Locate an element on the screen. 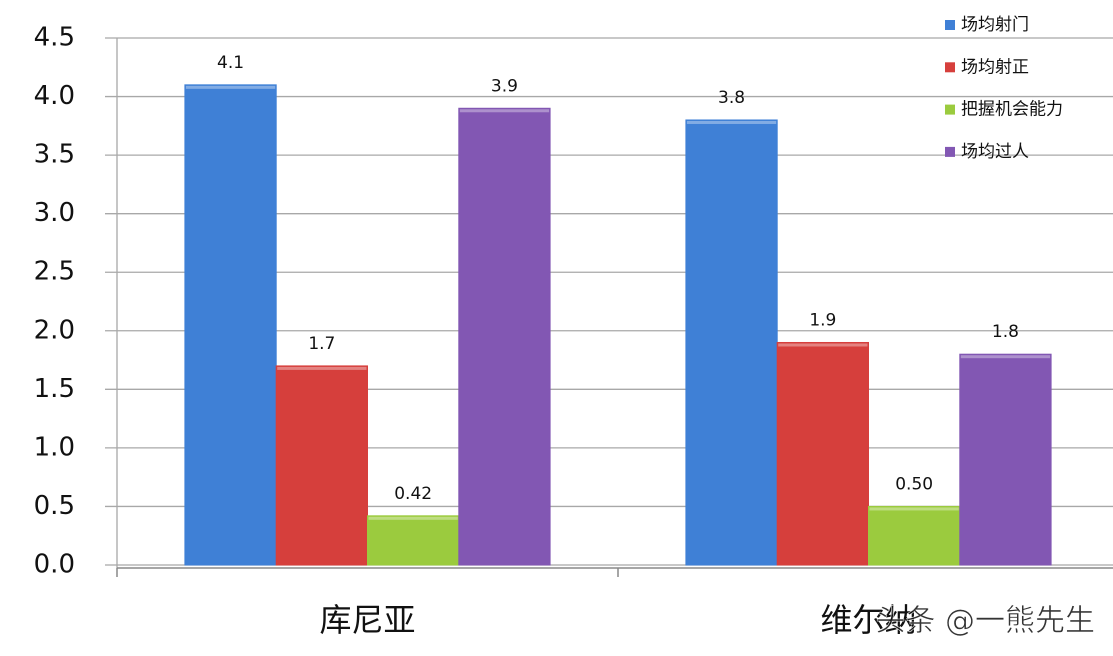 This screenshot has width=1113, height=656. y-tick-label: 3.0 is located at coordinates (54, 213).